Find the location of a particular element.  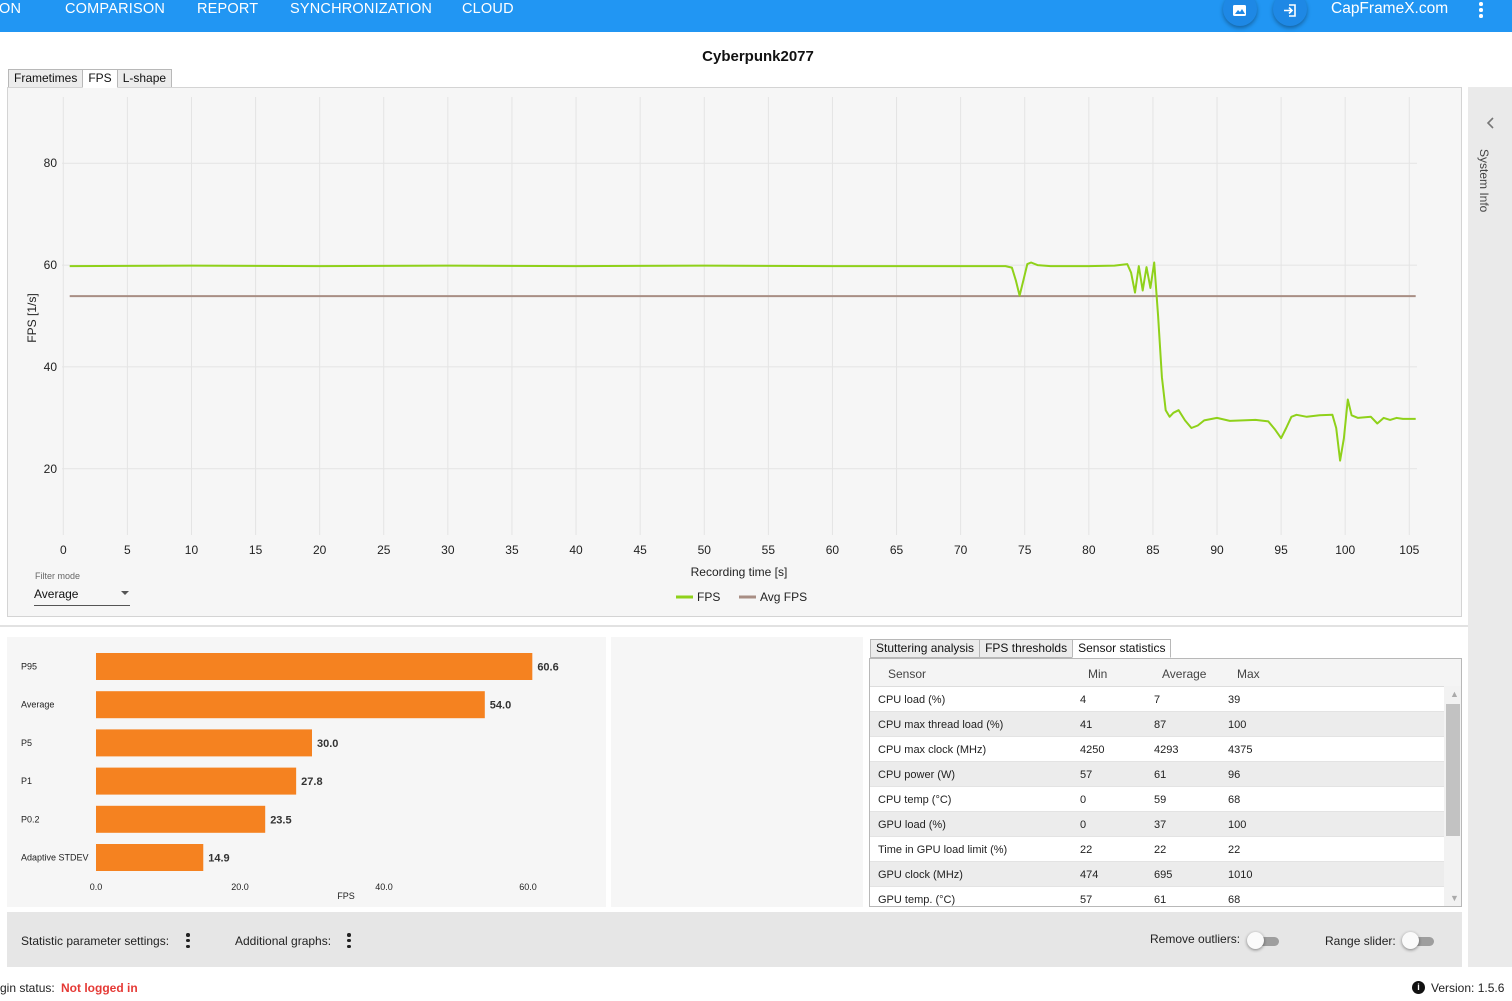

bar-x-axis-label: FPS is located at coordinates (346, 896).